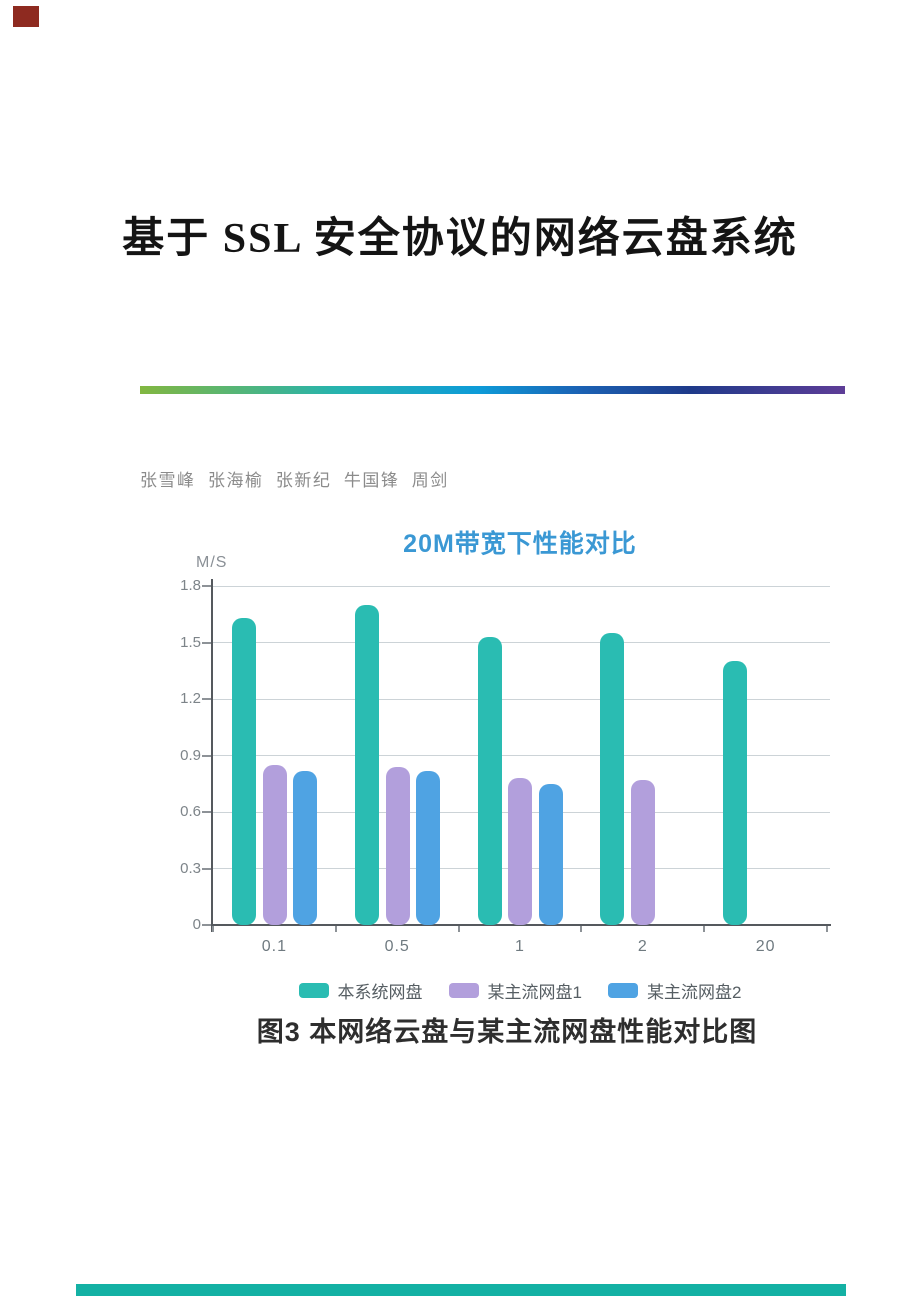  I want to click on y-tick-label: 1.5, so click(190, 642).